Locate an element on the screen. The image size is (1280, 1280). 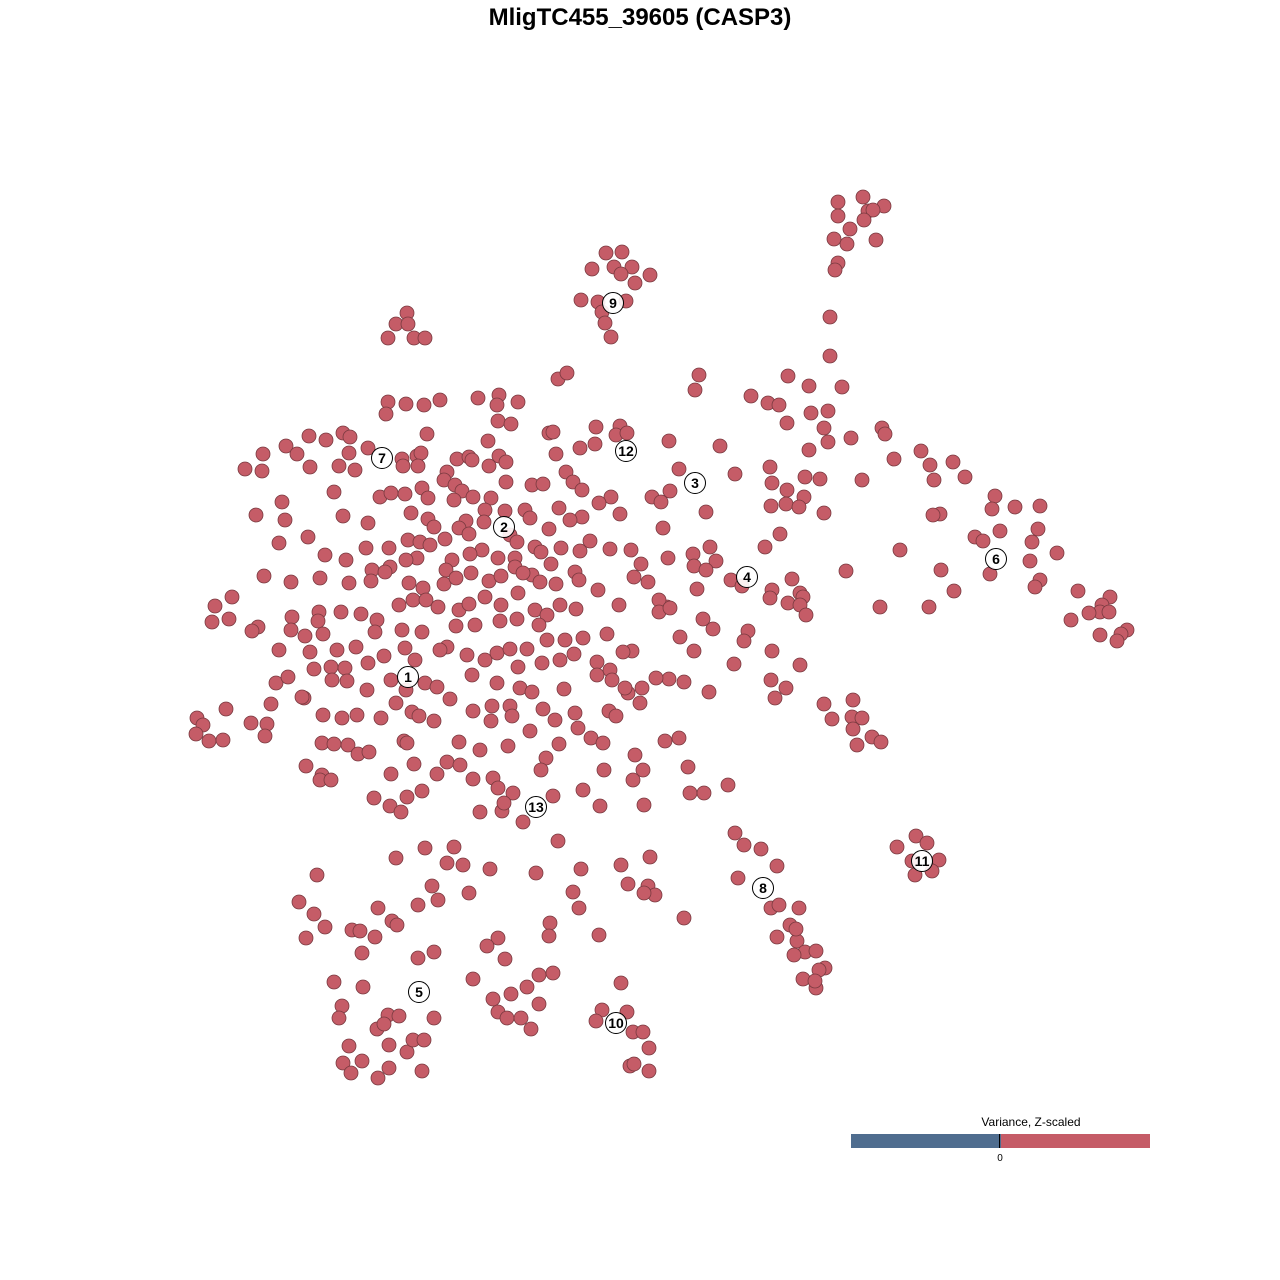
cluster-label-13: 13 is located at coordinates (536, 807).